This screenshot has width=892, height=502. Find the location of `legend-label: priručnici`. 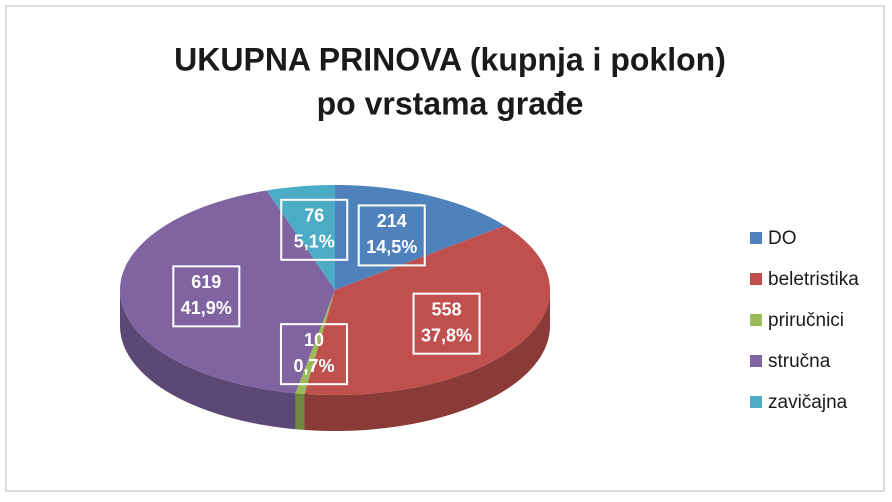

legend-label: priručnici is located at coordinates (806, 320).